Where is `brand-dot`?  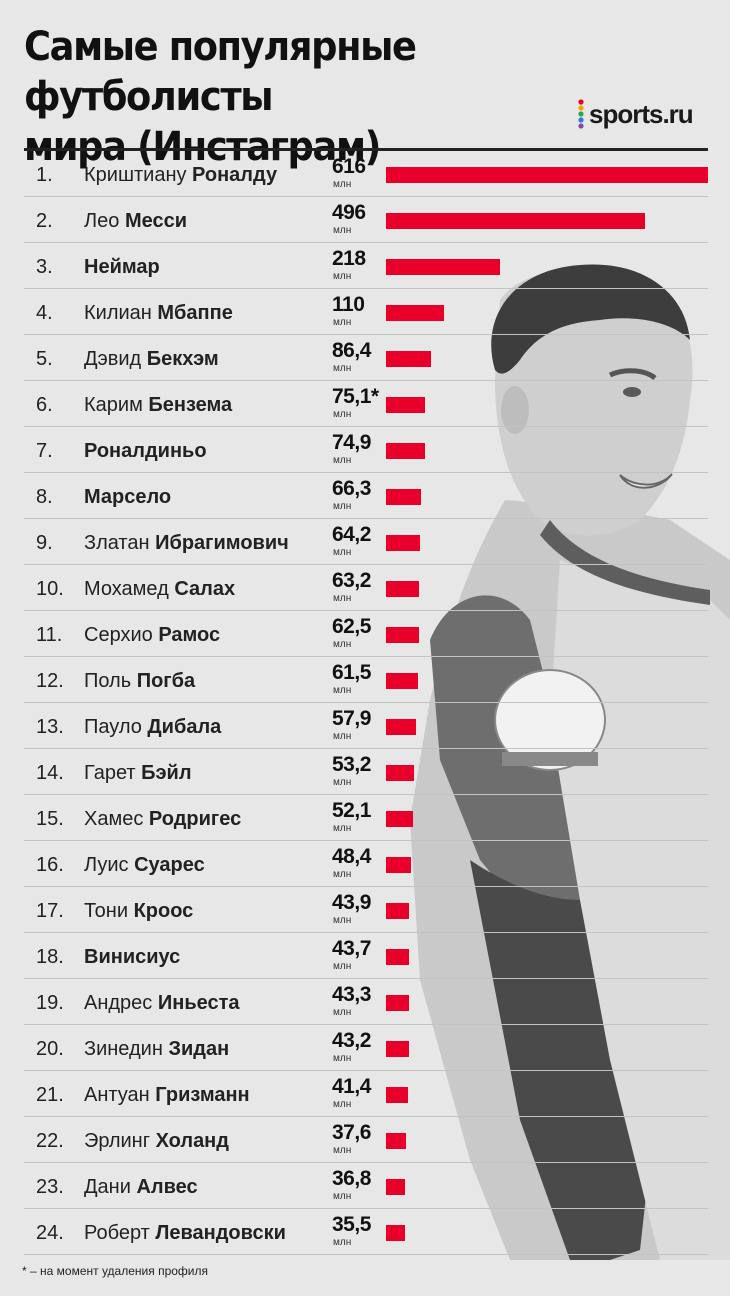
brand-dot is located at coordinates (581, 114).